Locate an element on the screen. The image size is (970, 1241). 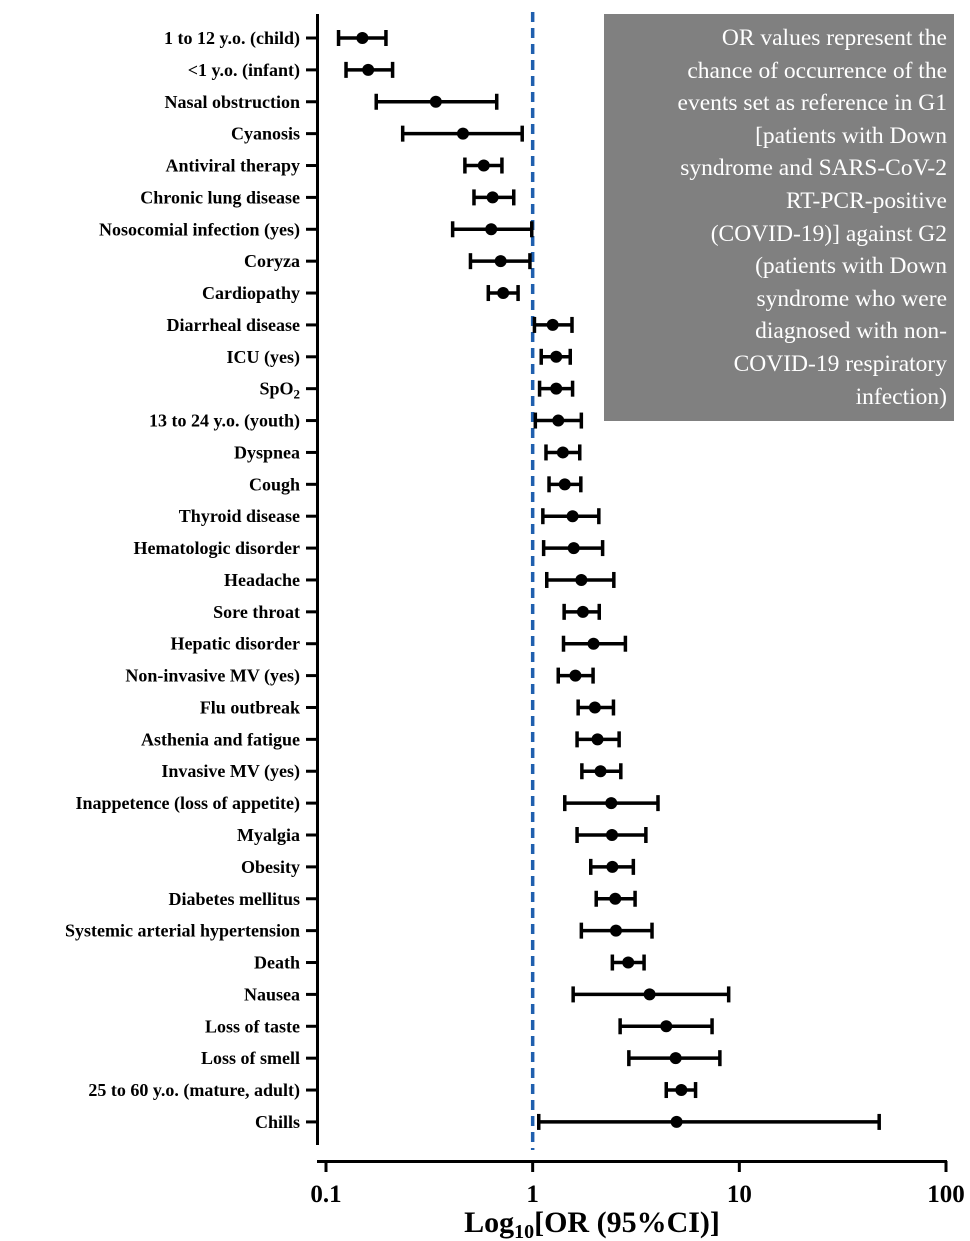
row-label: Hepatic disorder is located at coordinates (235, 644).